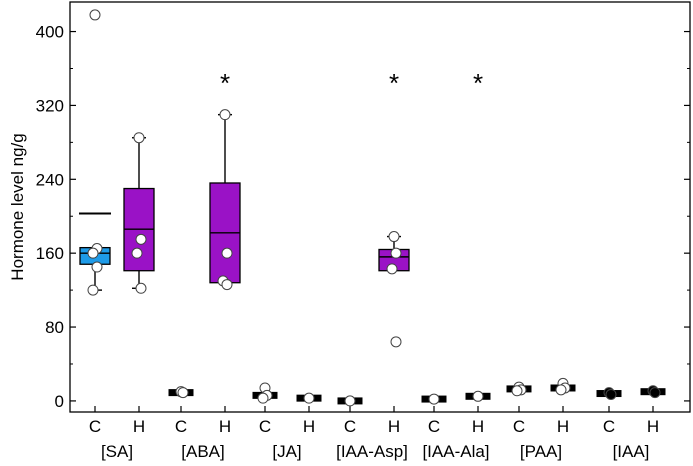 This screenshot has height=466, width=693. What do you see at coordinates (541, 451) in the screenshot?
I see `x-group-label: [PAA]` at bounding box center [541, 451].